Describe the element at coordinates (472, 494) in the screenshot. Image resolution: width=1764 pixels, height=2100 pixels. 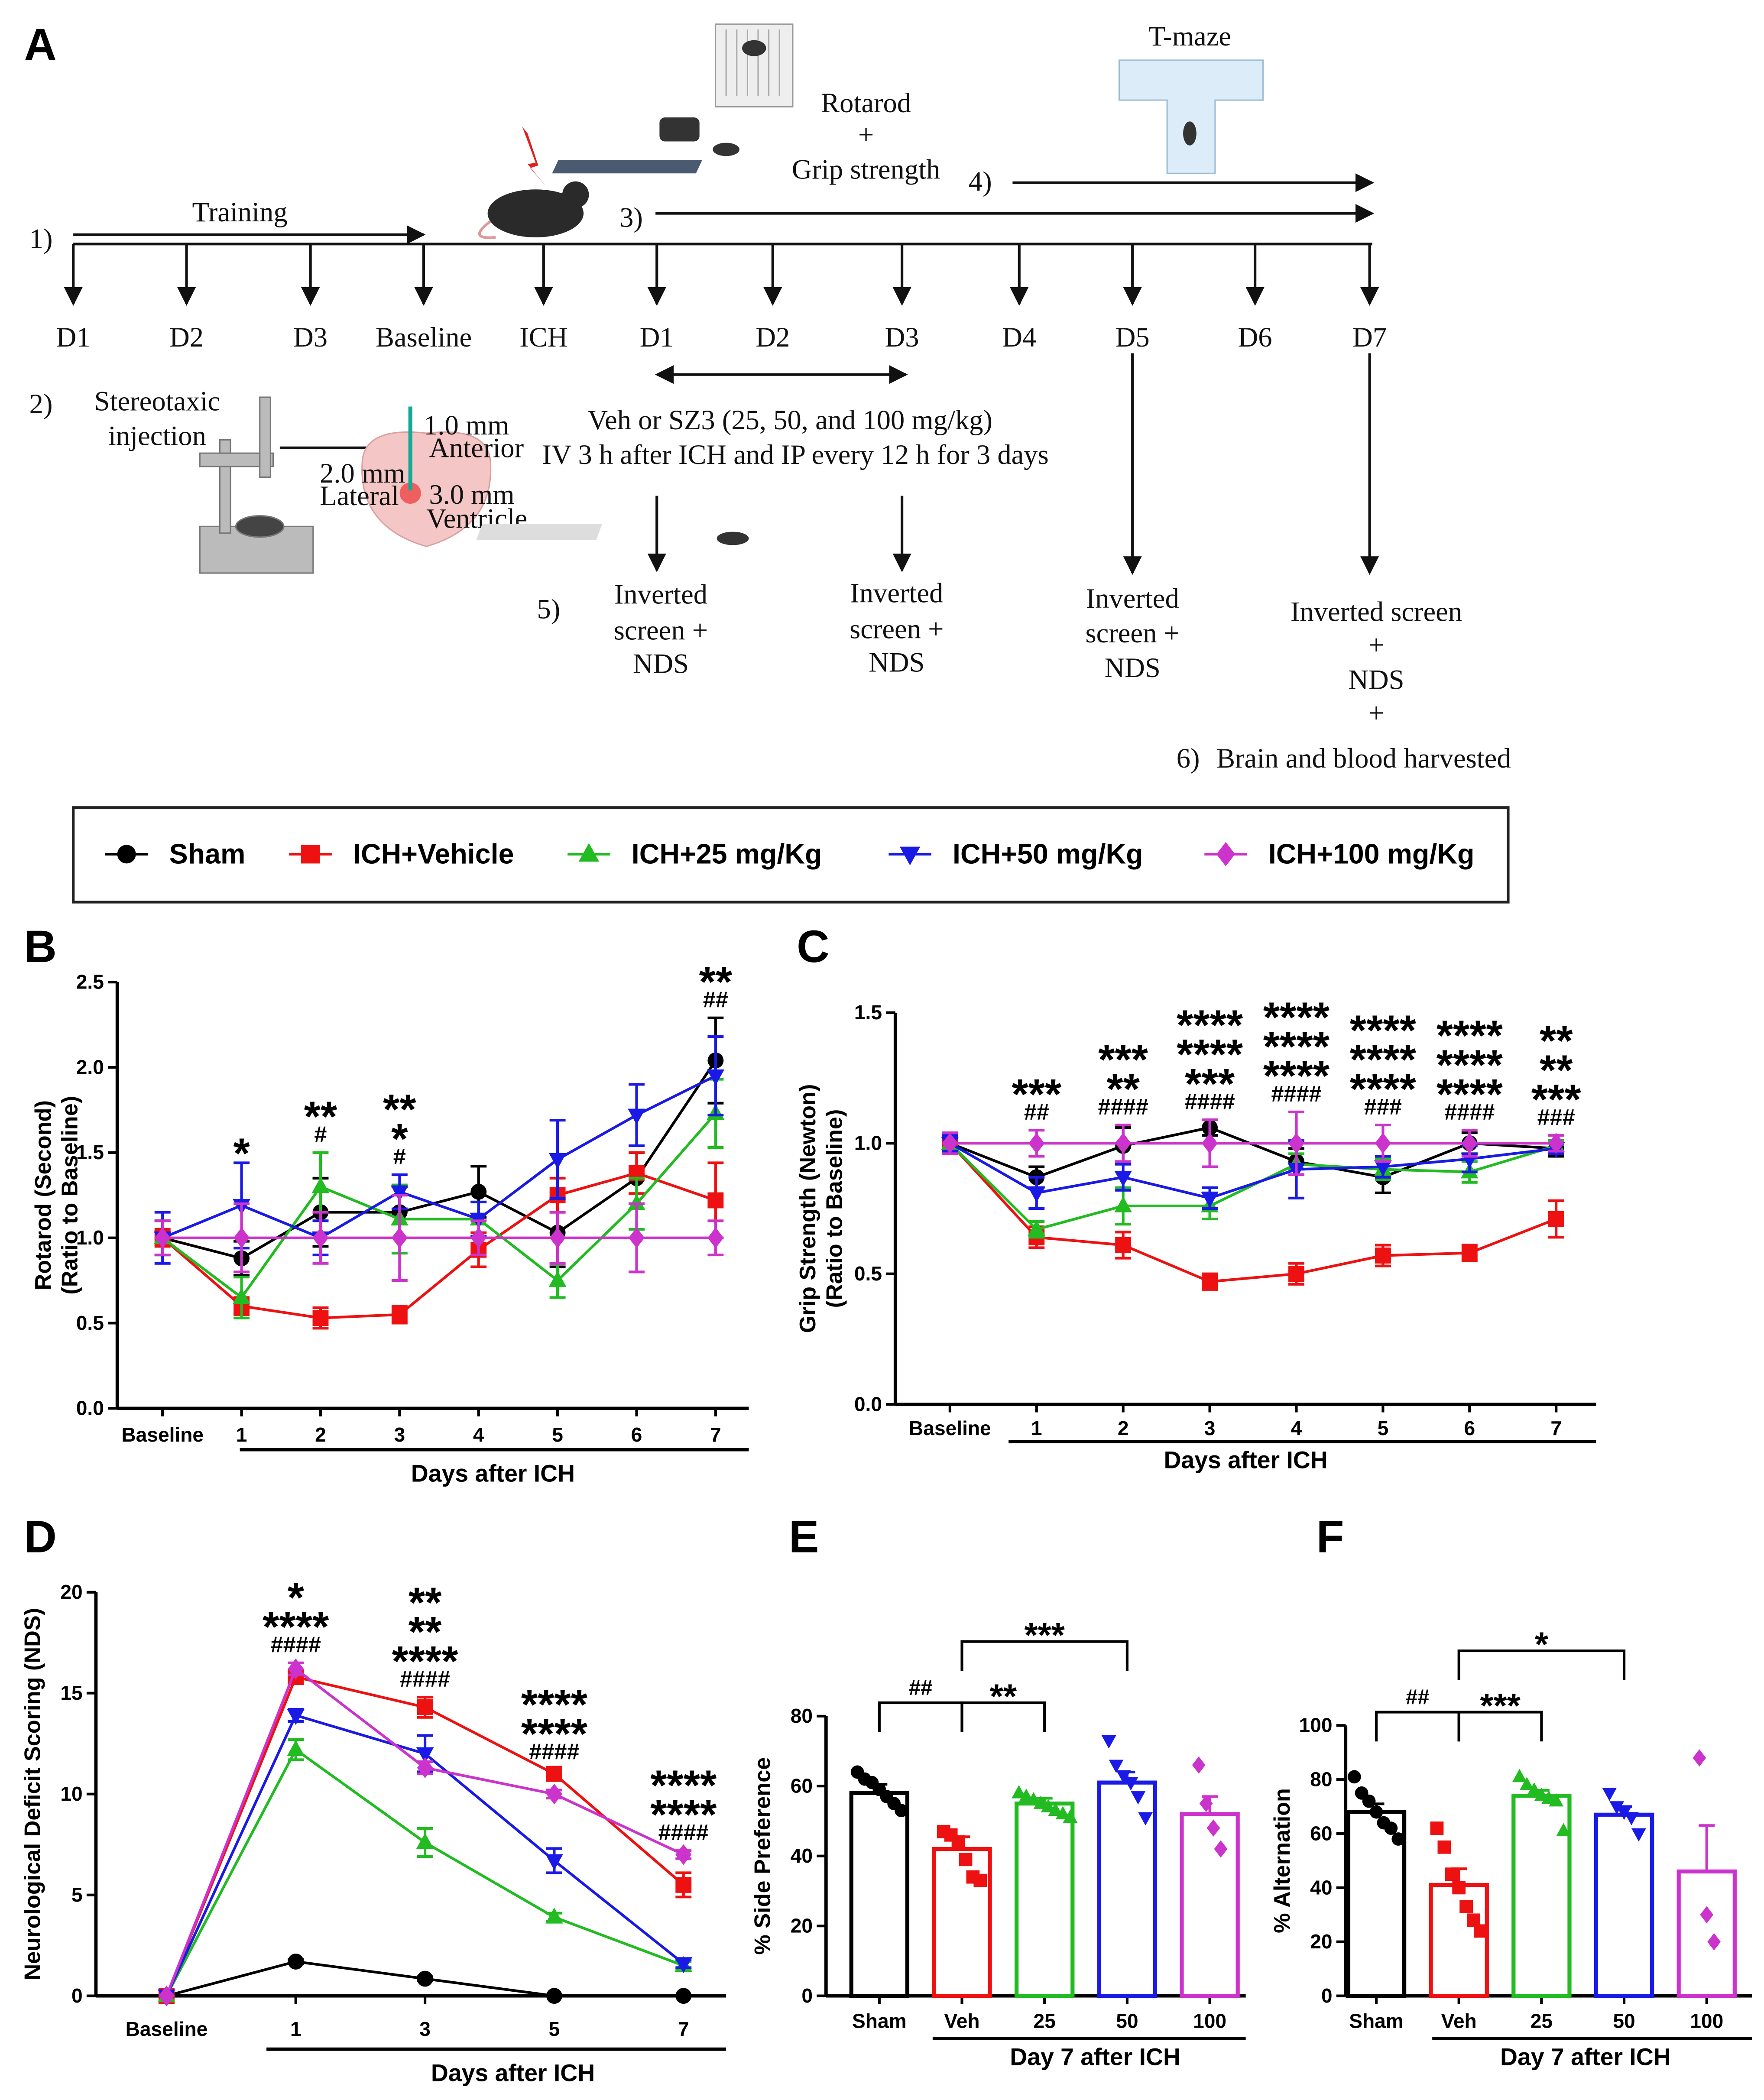
I see `dim: 3.0 mm` at that location.